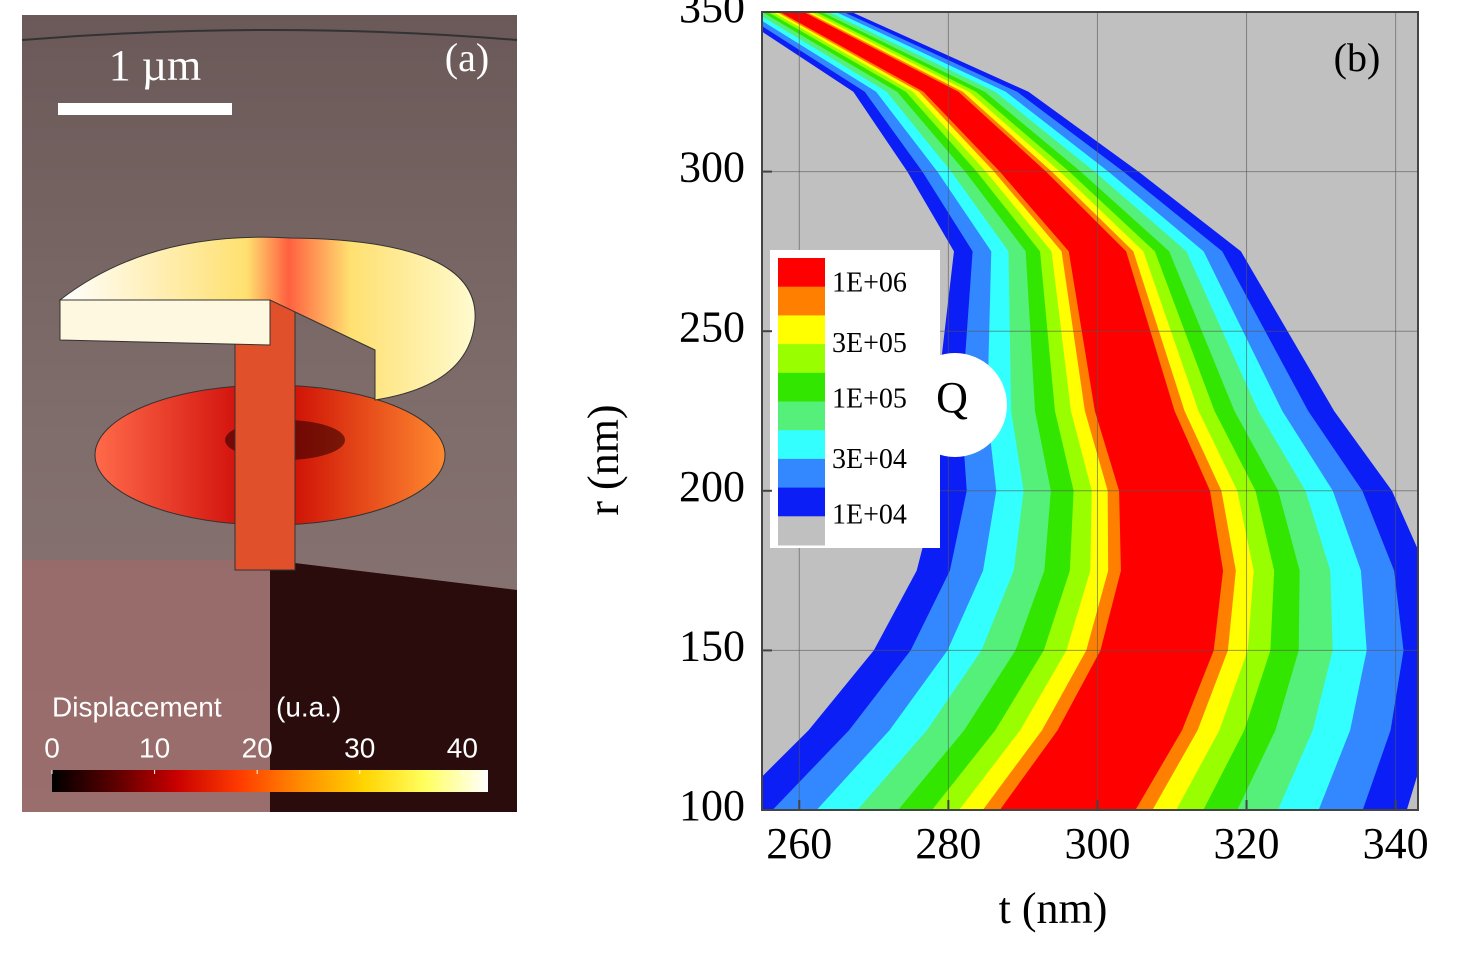 The image size is (1461, 967). I want to click on legend-label: 3E+04, so click(869, 459).